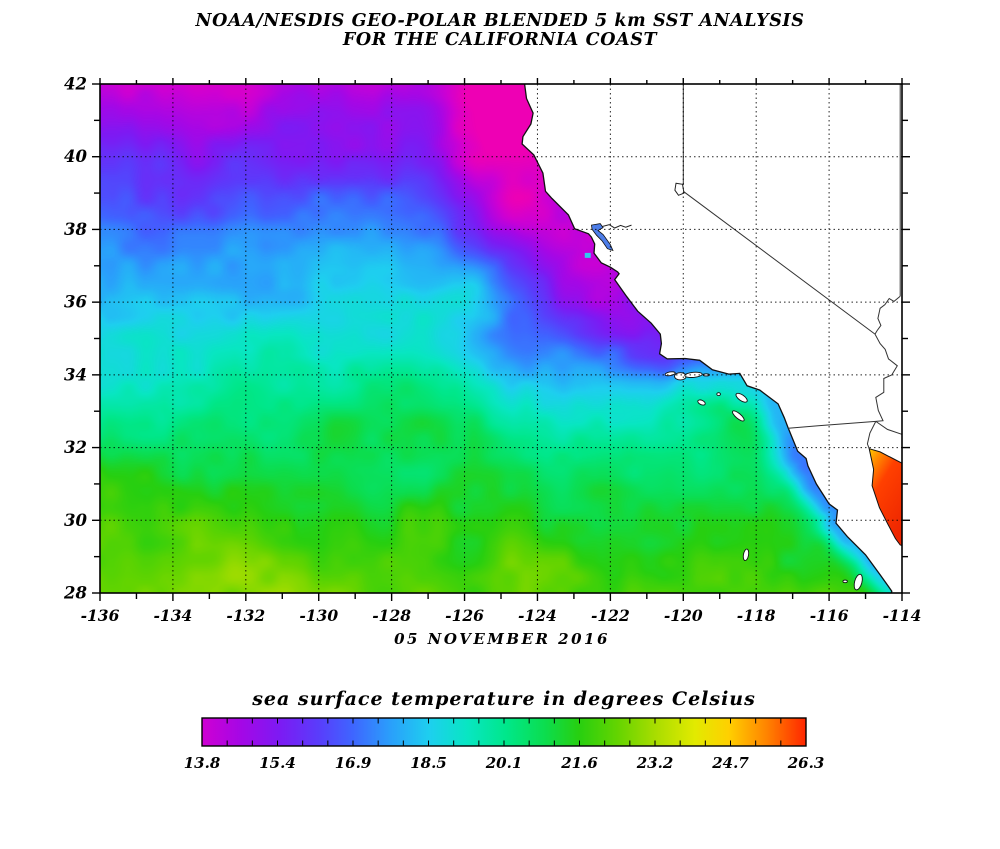  I want to click on x-tick-label: -114, so click(902, 615).